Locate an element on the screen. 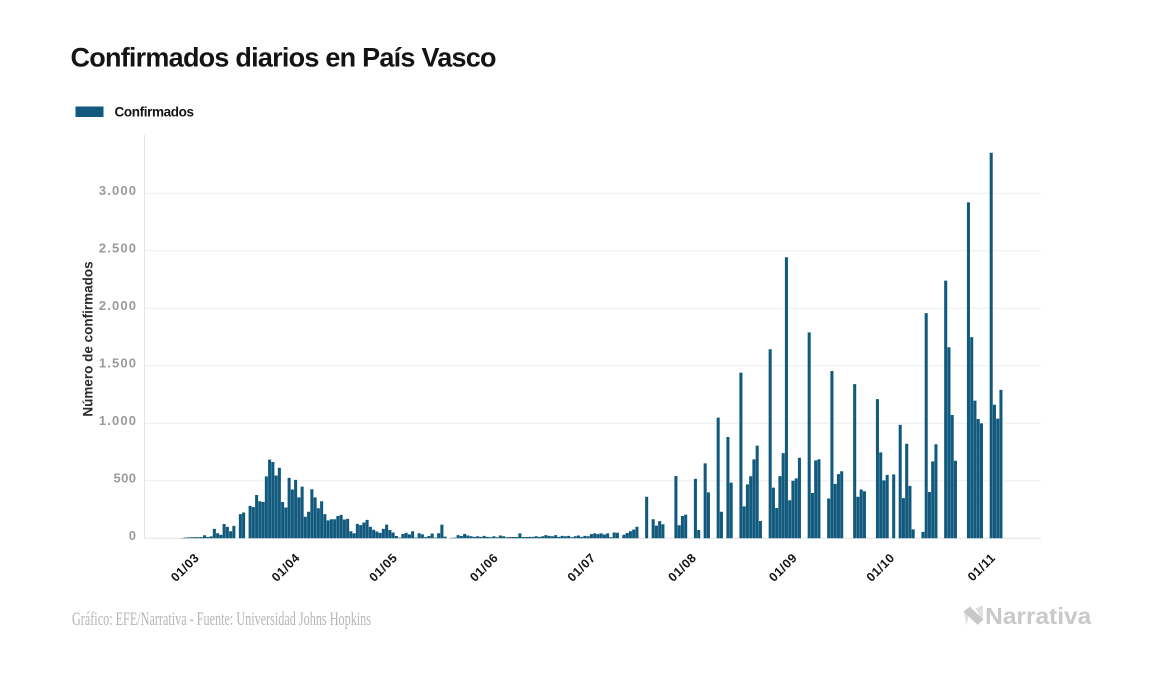 This screenshot has height=674, width=1157. svg-text: 1.500 is located at coordinates (117, 363).